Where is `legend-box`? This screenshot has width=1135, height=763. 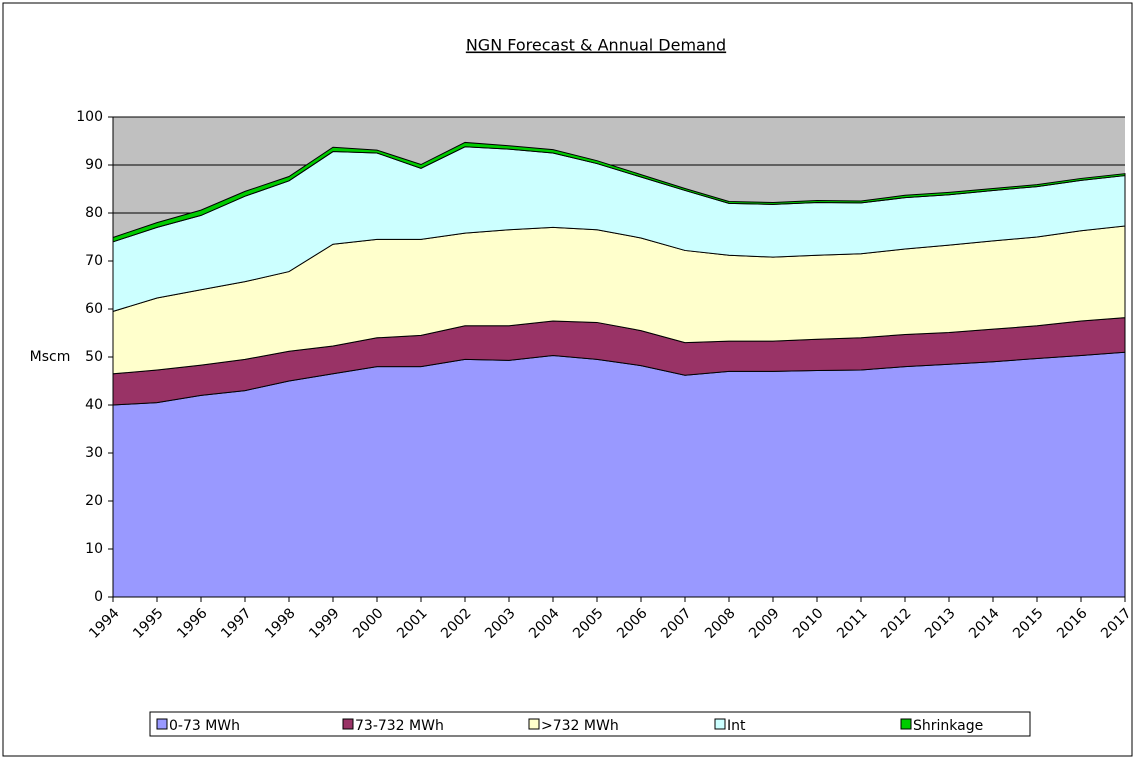 legend-box is located at coordinates (590, 724).